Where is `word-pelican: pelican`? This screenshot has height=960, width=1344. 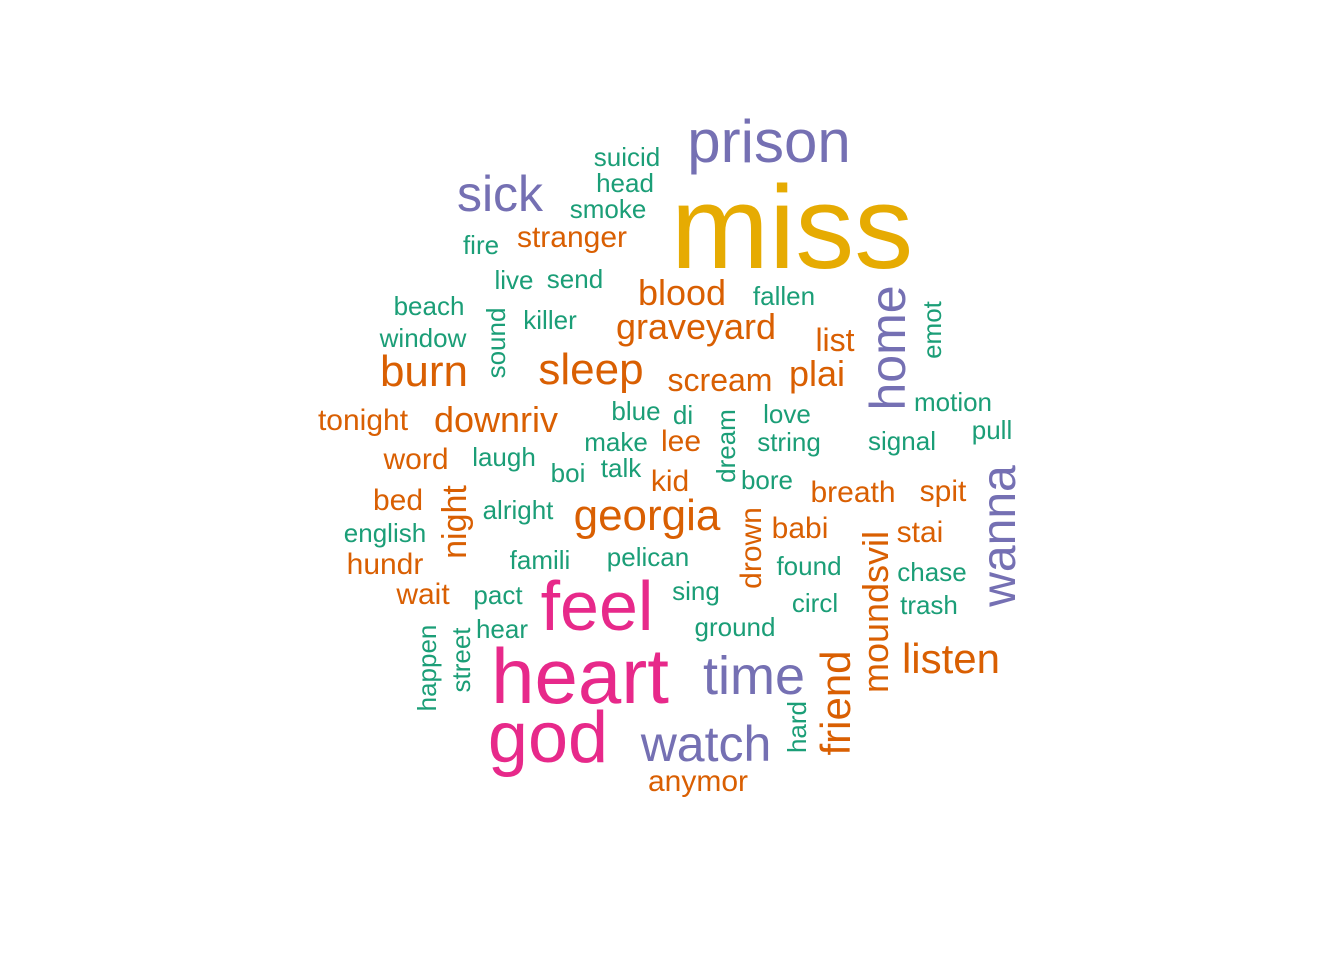 word-pelican: pelican is located at coordinates (648, 557).